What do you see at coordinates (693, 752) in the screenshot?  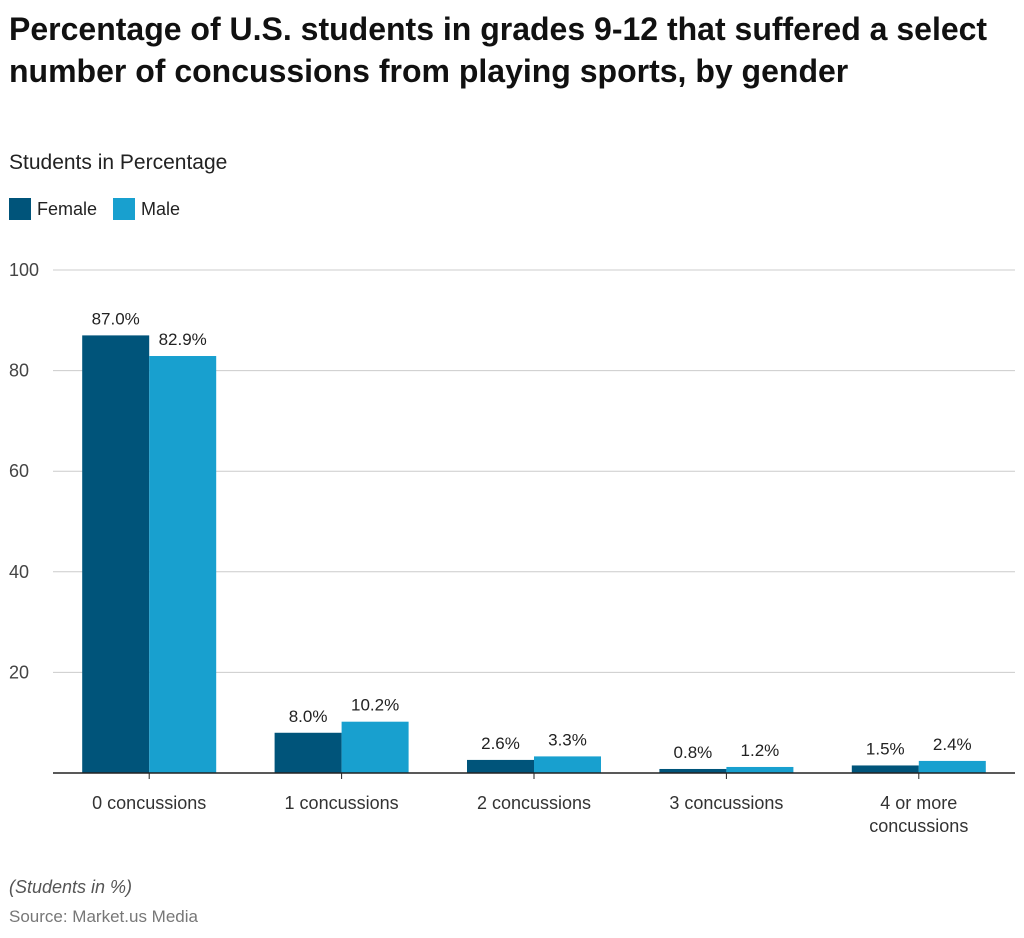 I see `data-label-female-3: 0.8%` at bounding box center [693, 752].